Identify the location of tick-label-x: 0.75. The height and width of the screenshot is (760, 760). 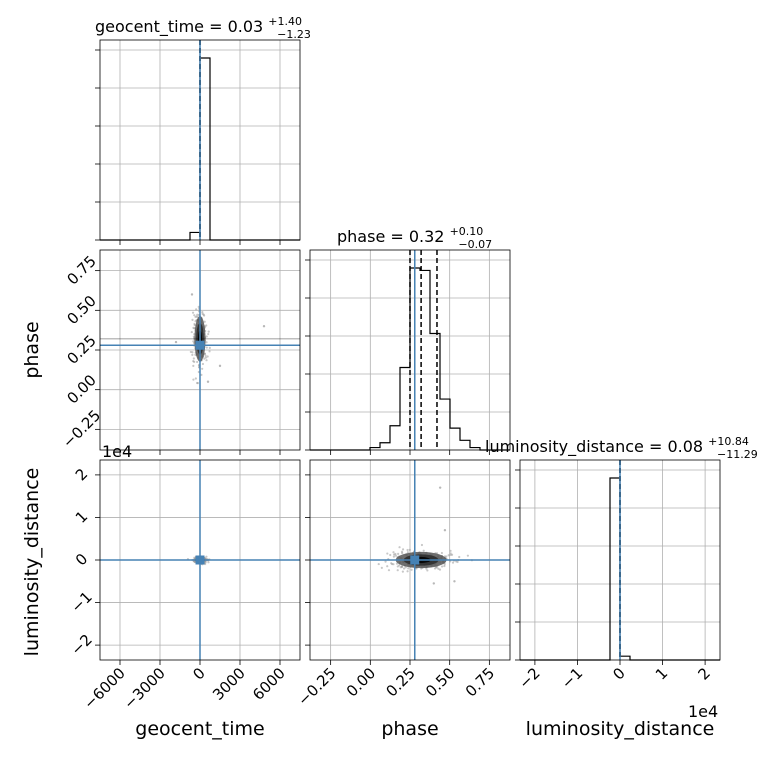
(480, 682).